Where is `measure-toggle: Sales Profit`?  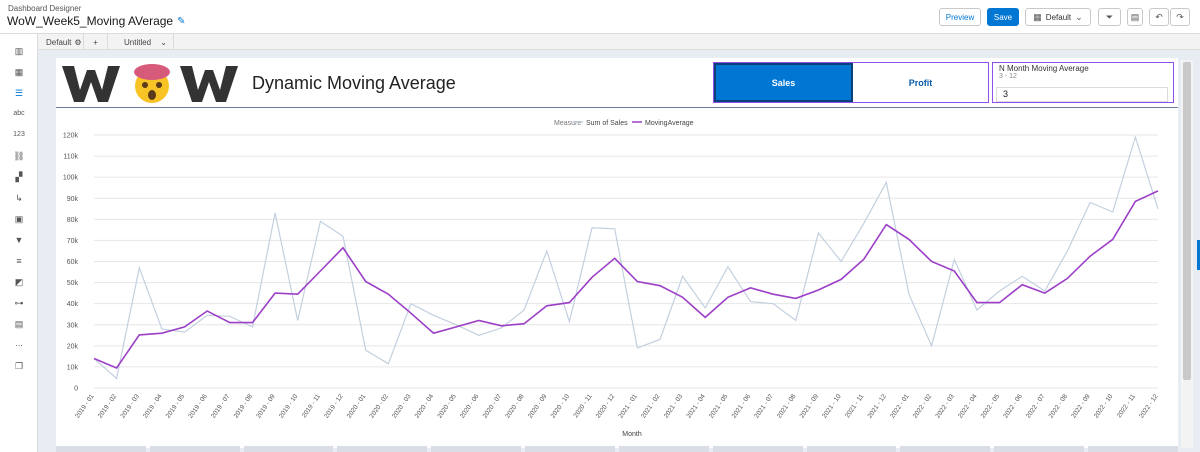 measure-toggle: Sales Profit is located at coordinates (851, 82).